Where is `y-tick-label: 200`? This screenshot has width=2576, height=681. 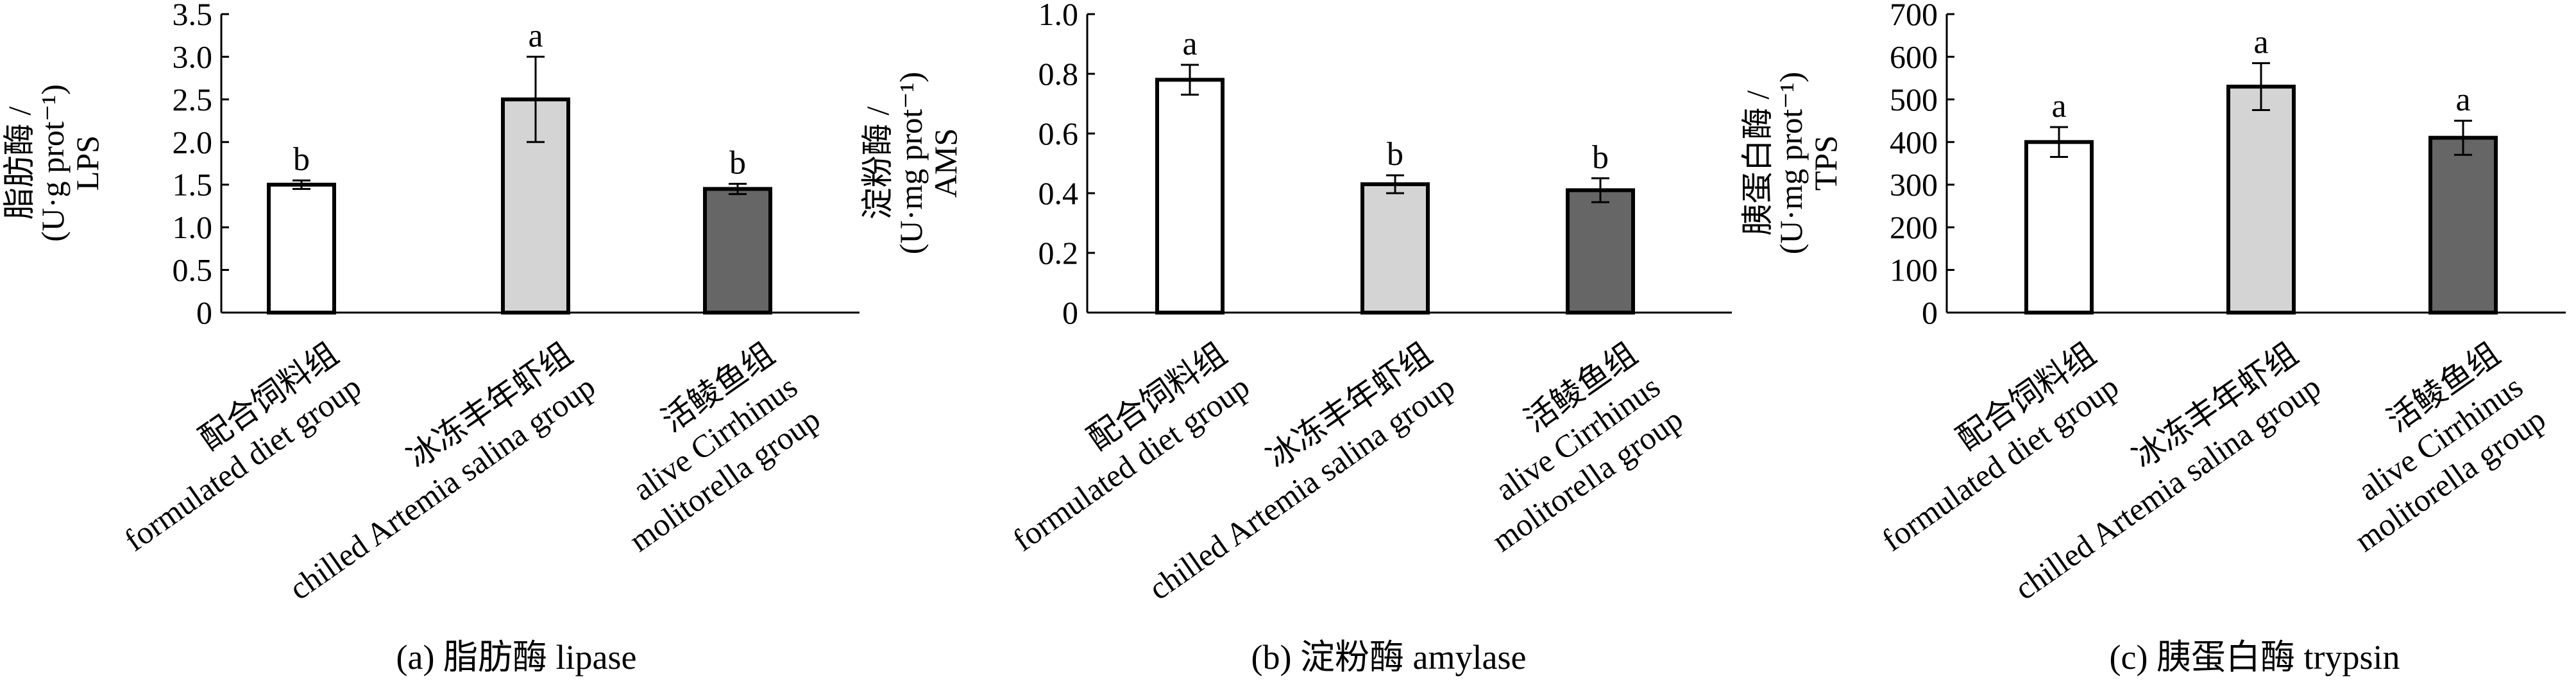 y-tick-label: 200 is located at coordinates (1914, 227).